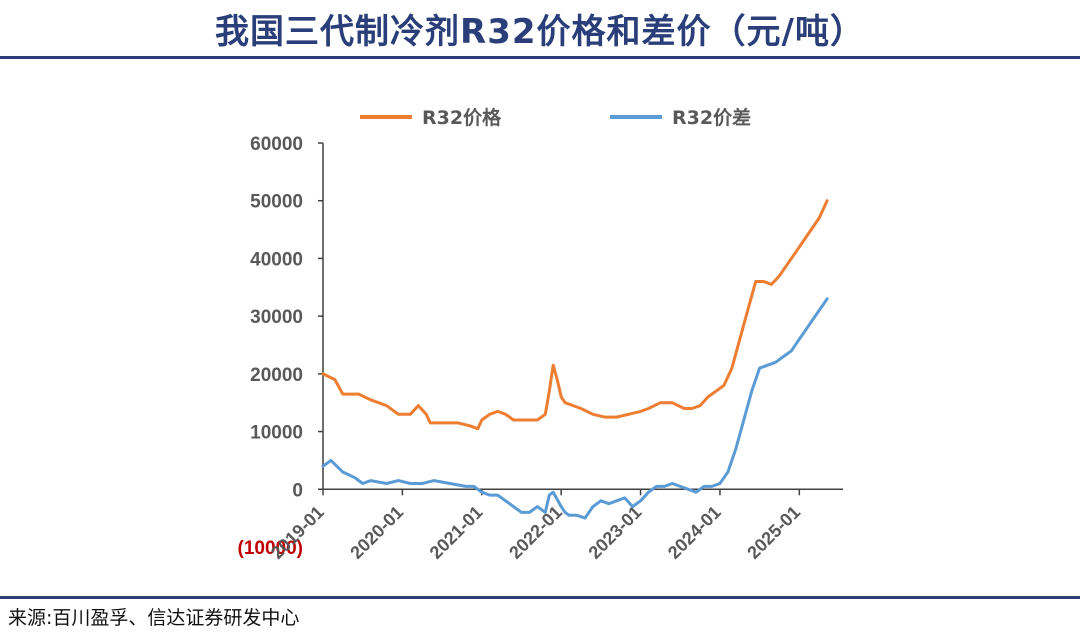 The height and width of the screenshot is (637, 1080). I want to click on chart-legend: R32价格 R32价差, so click(555, 117).